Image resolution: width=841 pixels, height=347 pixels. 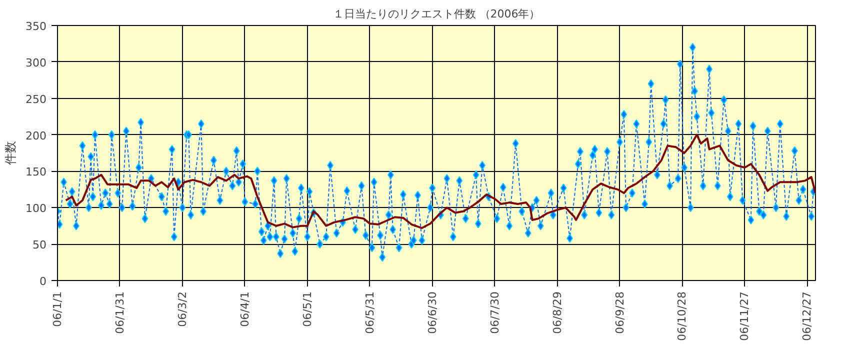 I want to click on y-axis-title: 件数, so click(x=11, y=153).